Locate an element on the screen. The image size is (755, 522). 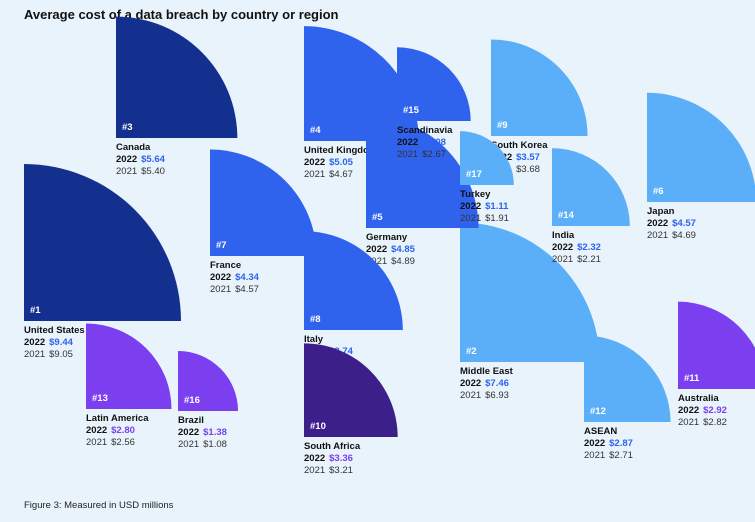
value-2021: $4.57 is located at coordinates (247, 289).